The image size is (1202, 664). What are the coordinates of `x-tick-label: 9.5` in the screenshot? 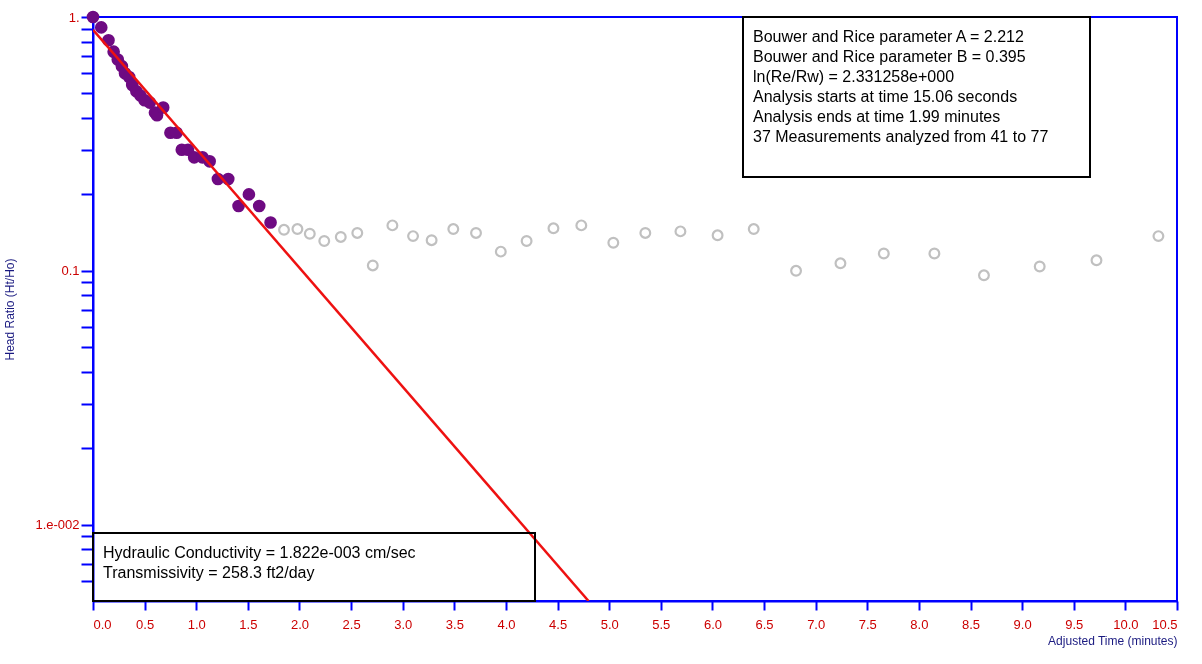 It's located at (1074, 624).